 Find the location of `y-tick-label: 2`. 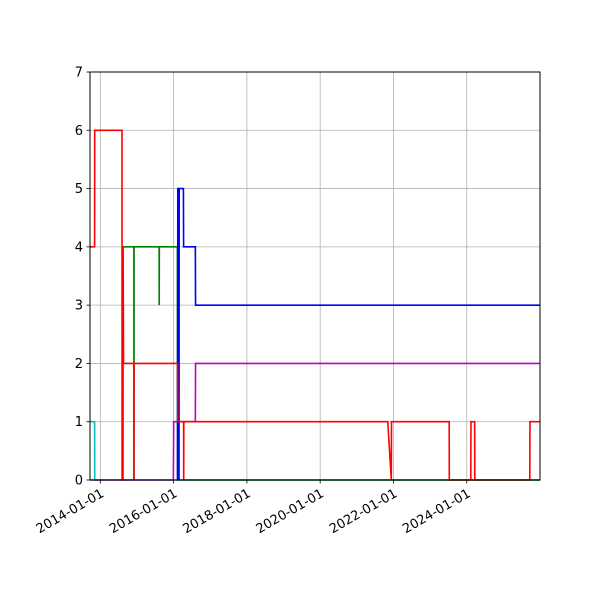

y-tick-label: 2 is located at coordinates (79, 364).